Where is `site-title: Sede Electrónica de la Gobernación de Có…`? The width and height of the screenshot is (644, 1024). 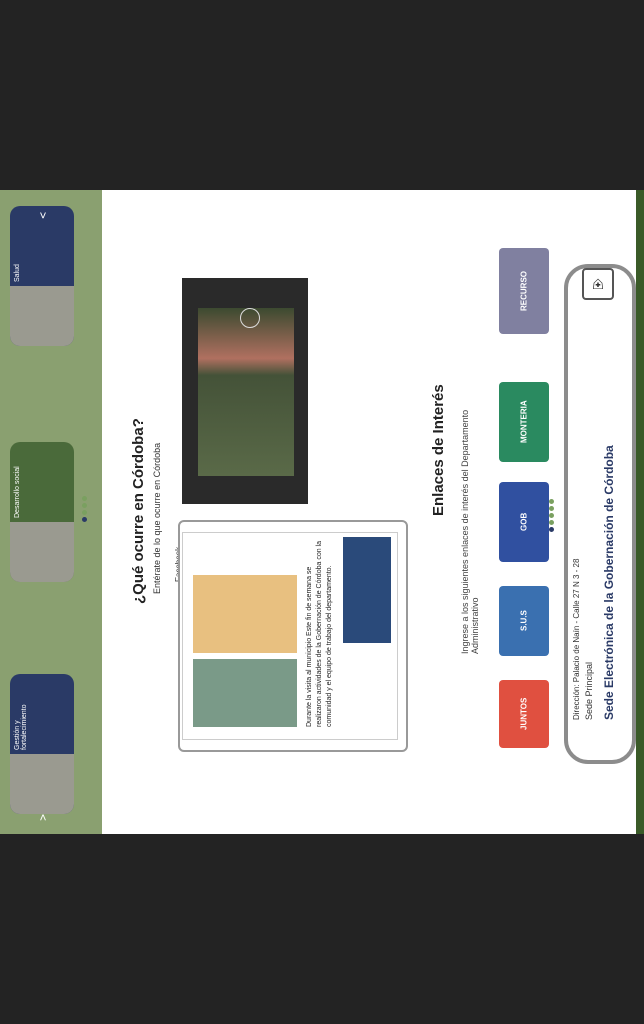
site-title: Sede Electrónica de la Gobernación de Có… is located at coordinates (609, 582).